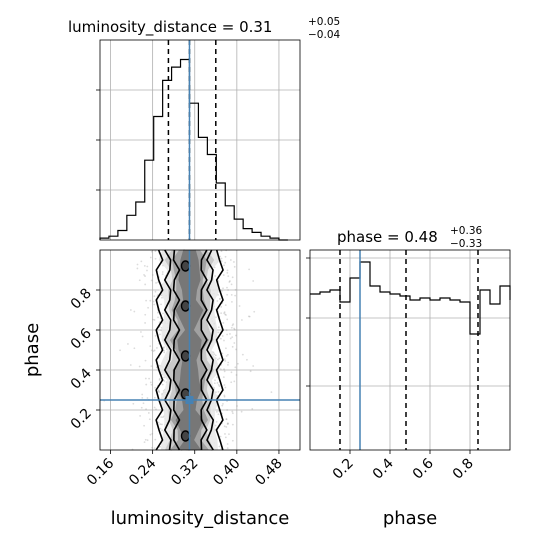 This screenshot has width=550, height=550. Describe the element at coordinates (268, 472) in the screenshot. I see `bl-xtick-label: 0.48` at that location.